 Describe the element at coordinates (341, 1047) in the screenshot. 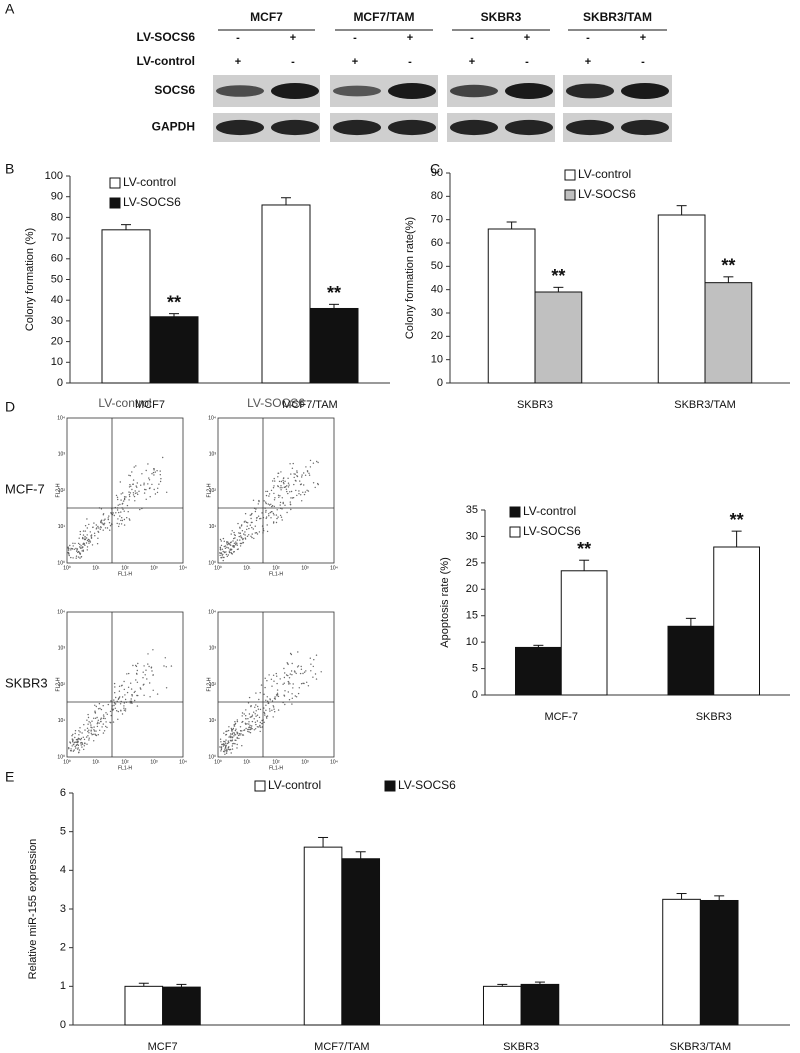

I see `x-tick-label: MCF7/TAM` at that location.